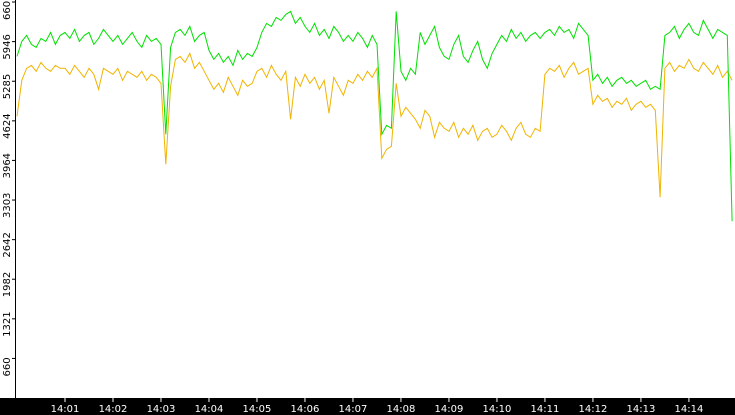 Image resolution: width=735 pixels, height=415 pixels. What do you see at coordinates (545, 409) in the screenshot?
I see `x-tick-label: 14:11` at bounding box center [545, 409].